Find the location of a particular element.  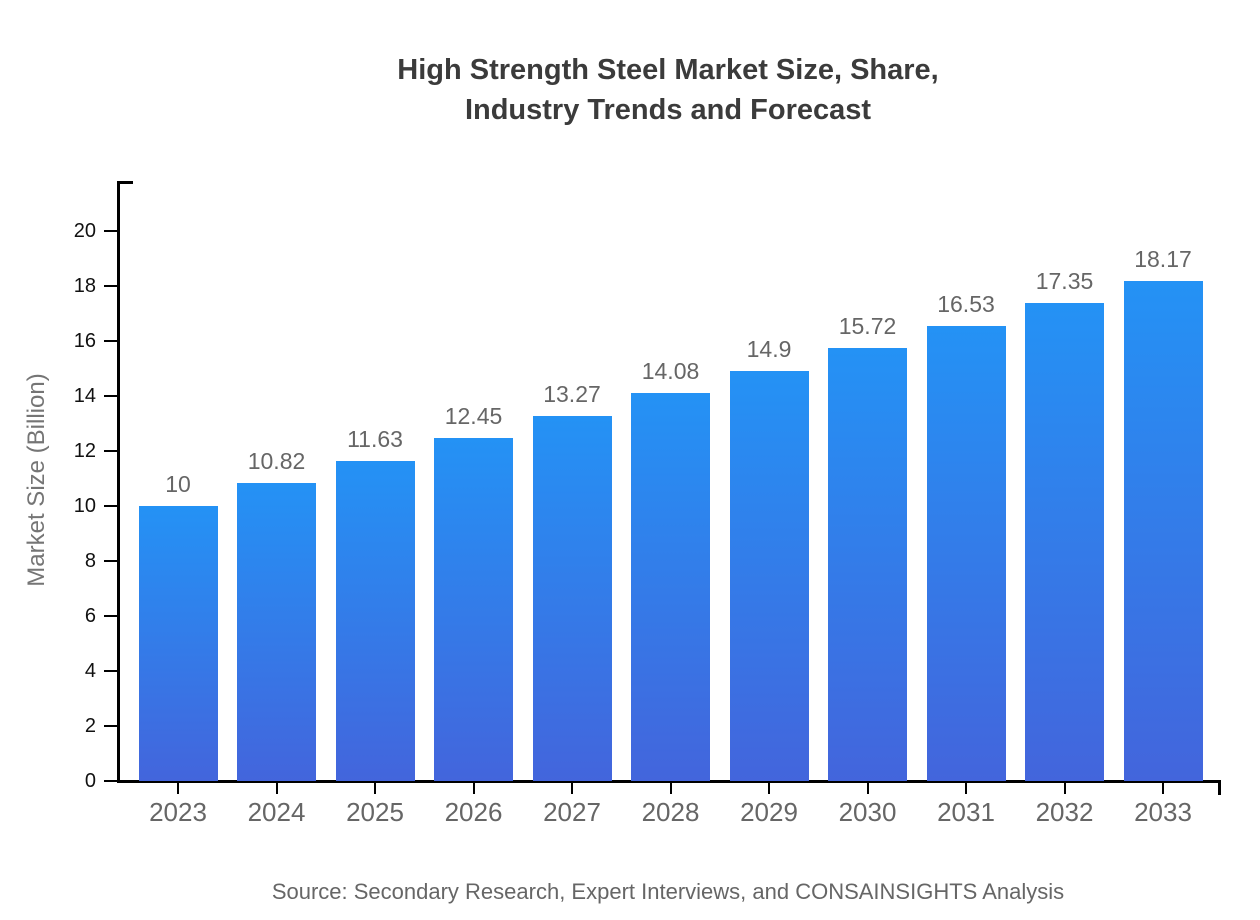

bar-value-label: 18.17 is located at coordinates (1163, 259).